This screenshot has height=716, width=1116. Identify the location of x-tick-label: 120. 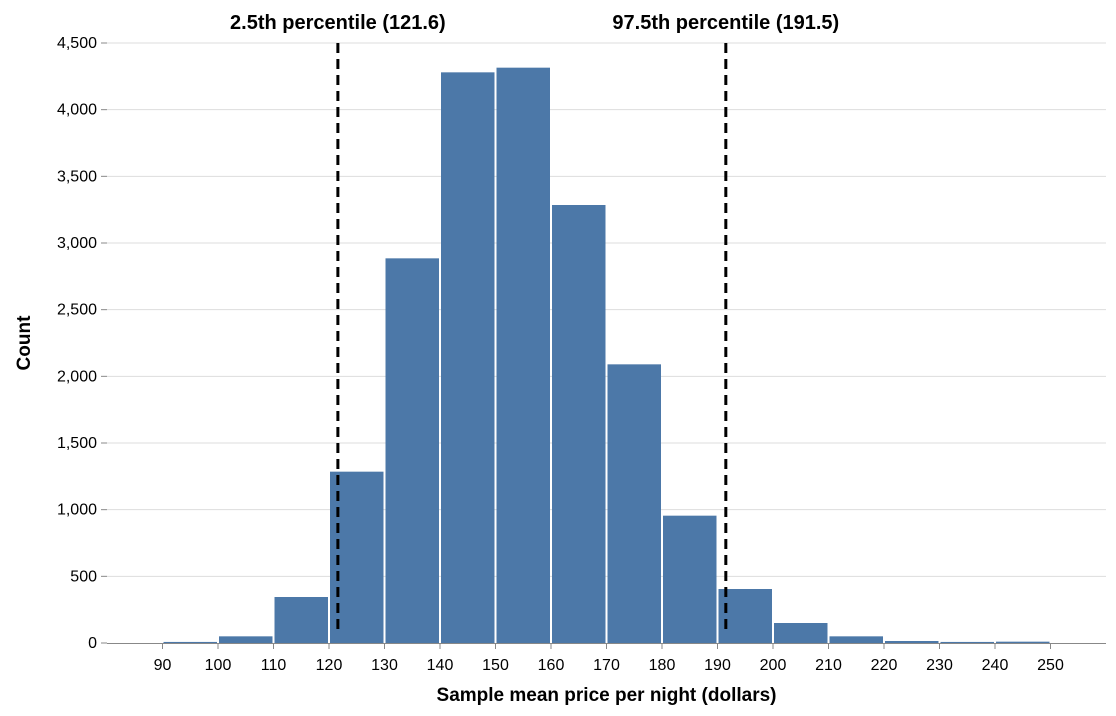
(329, 665).